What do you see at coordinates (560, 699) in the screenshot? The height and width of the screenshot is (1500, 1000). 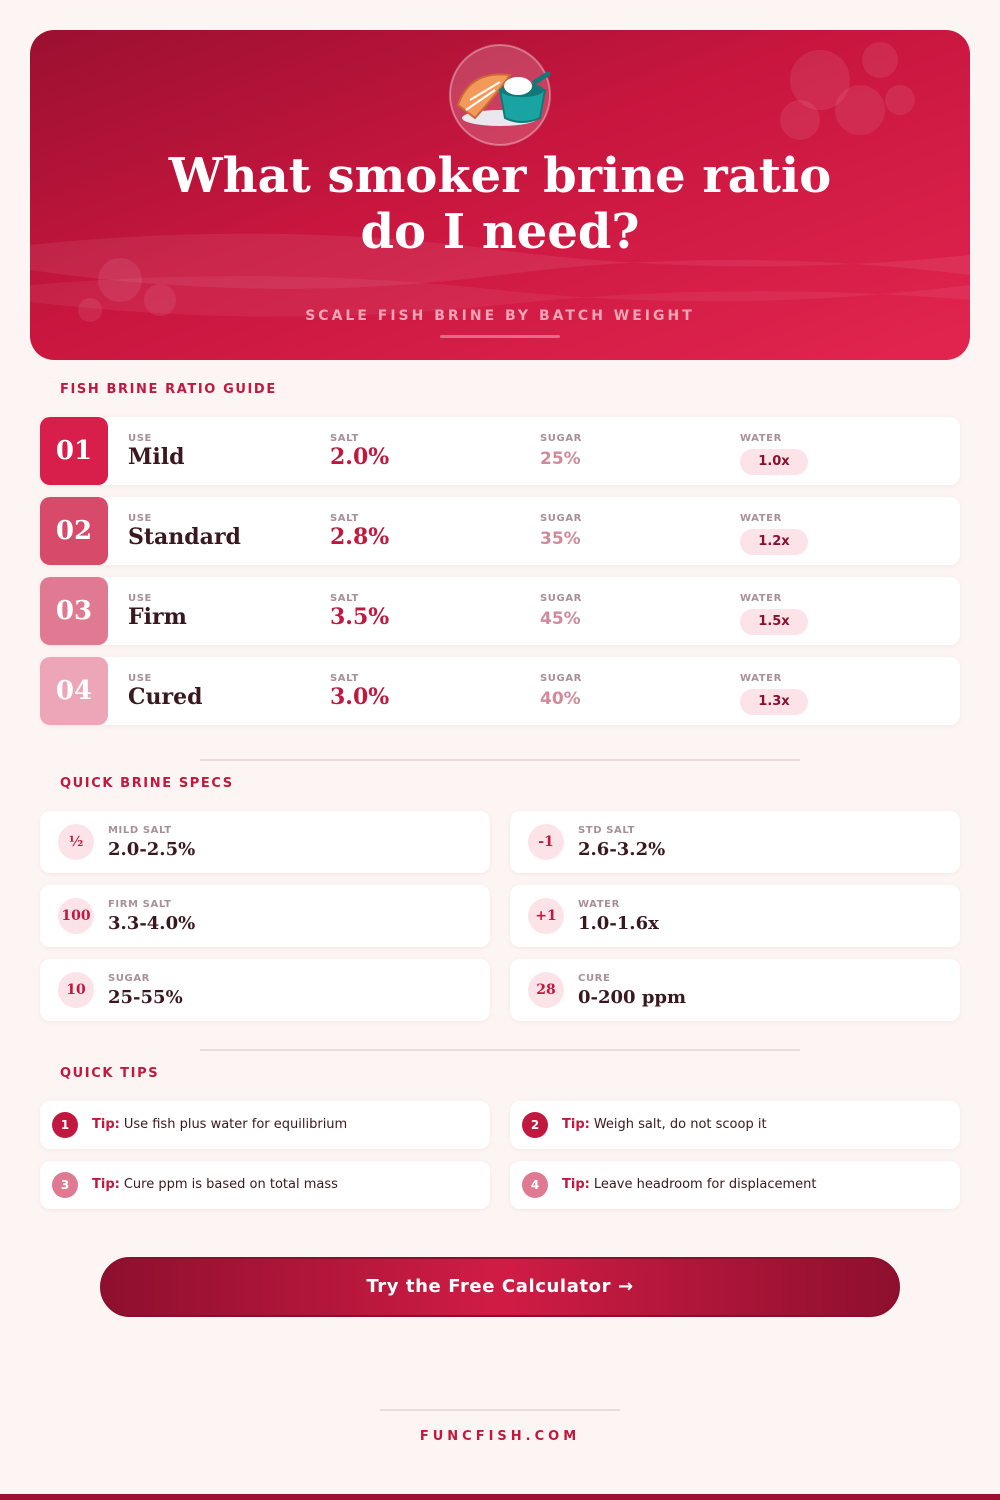 I see `sugar-value: 40%` at bounding box center [560, 699].